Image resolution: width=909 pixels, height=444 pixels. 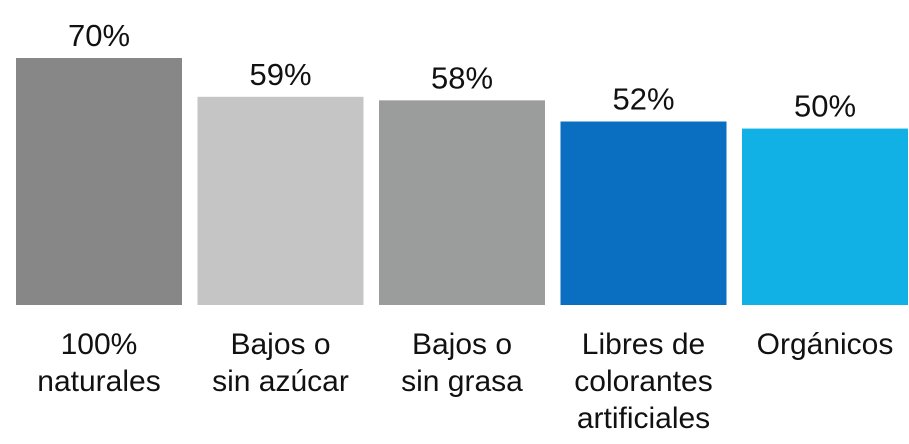 What do you see at coordinates (280, 381) in the screenshot?
I see `category-label-line: sin azúcar` at bounding box center [280, 381].